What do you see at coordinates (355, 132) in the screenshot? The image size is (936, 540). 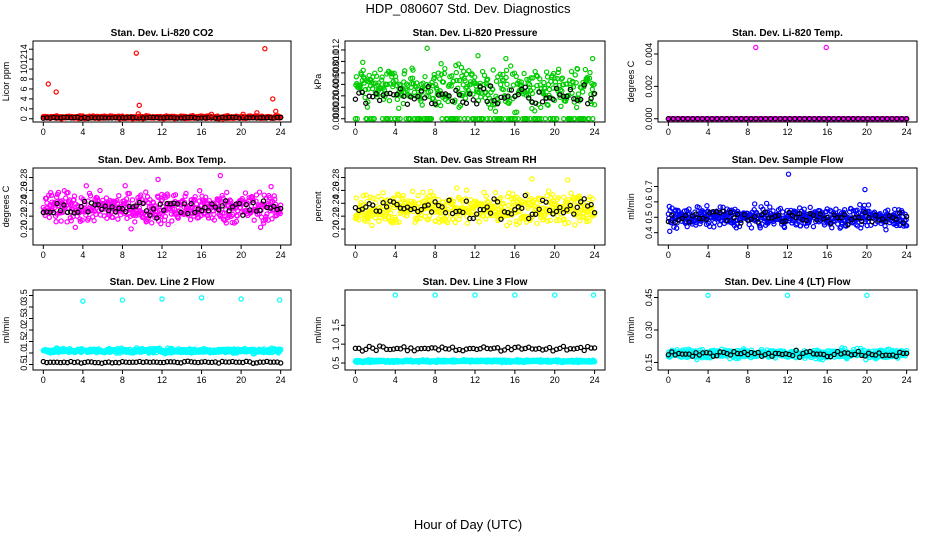 I see `x-tick-label: 0` at bounding box center [355, 132].